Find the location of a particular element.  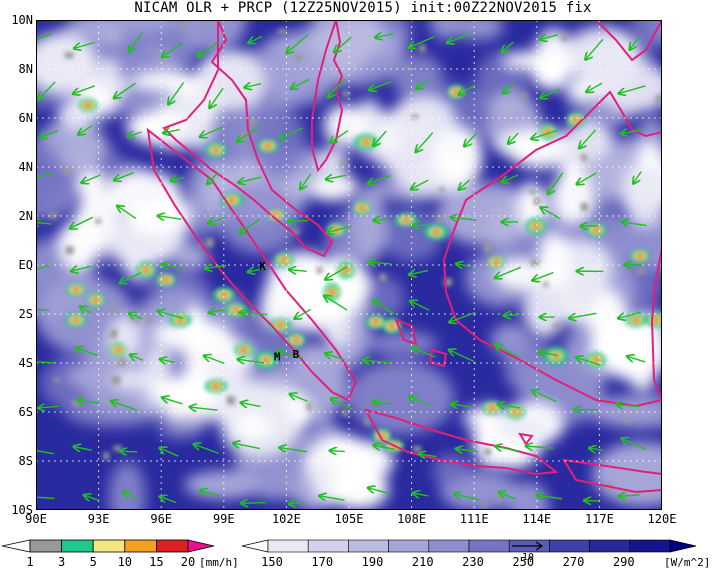

olr-color-swatch is located at coordinates (255, 546).